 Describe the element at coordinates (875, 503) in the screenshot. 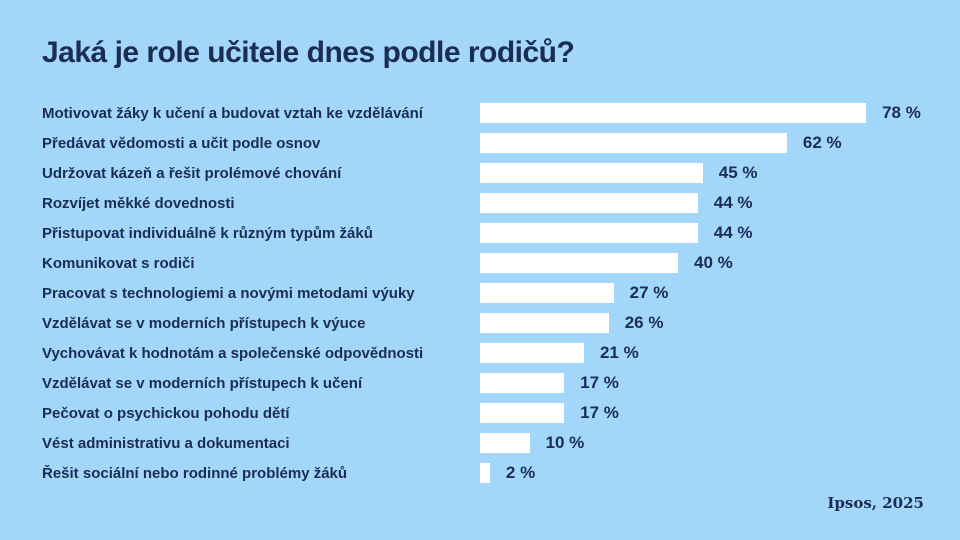

I see `source-note: Ipsos, 2025` at that location.